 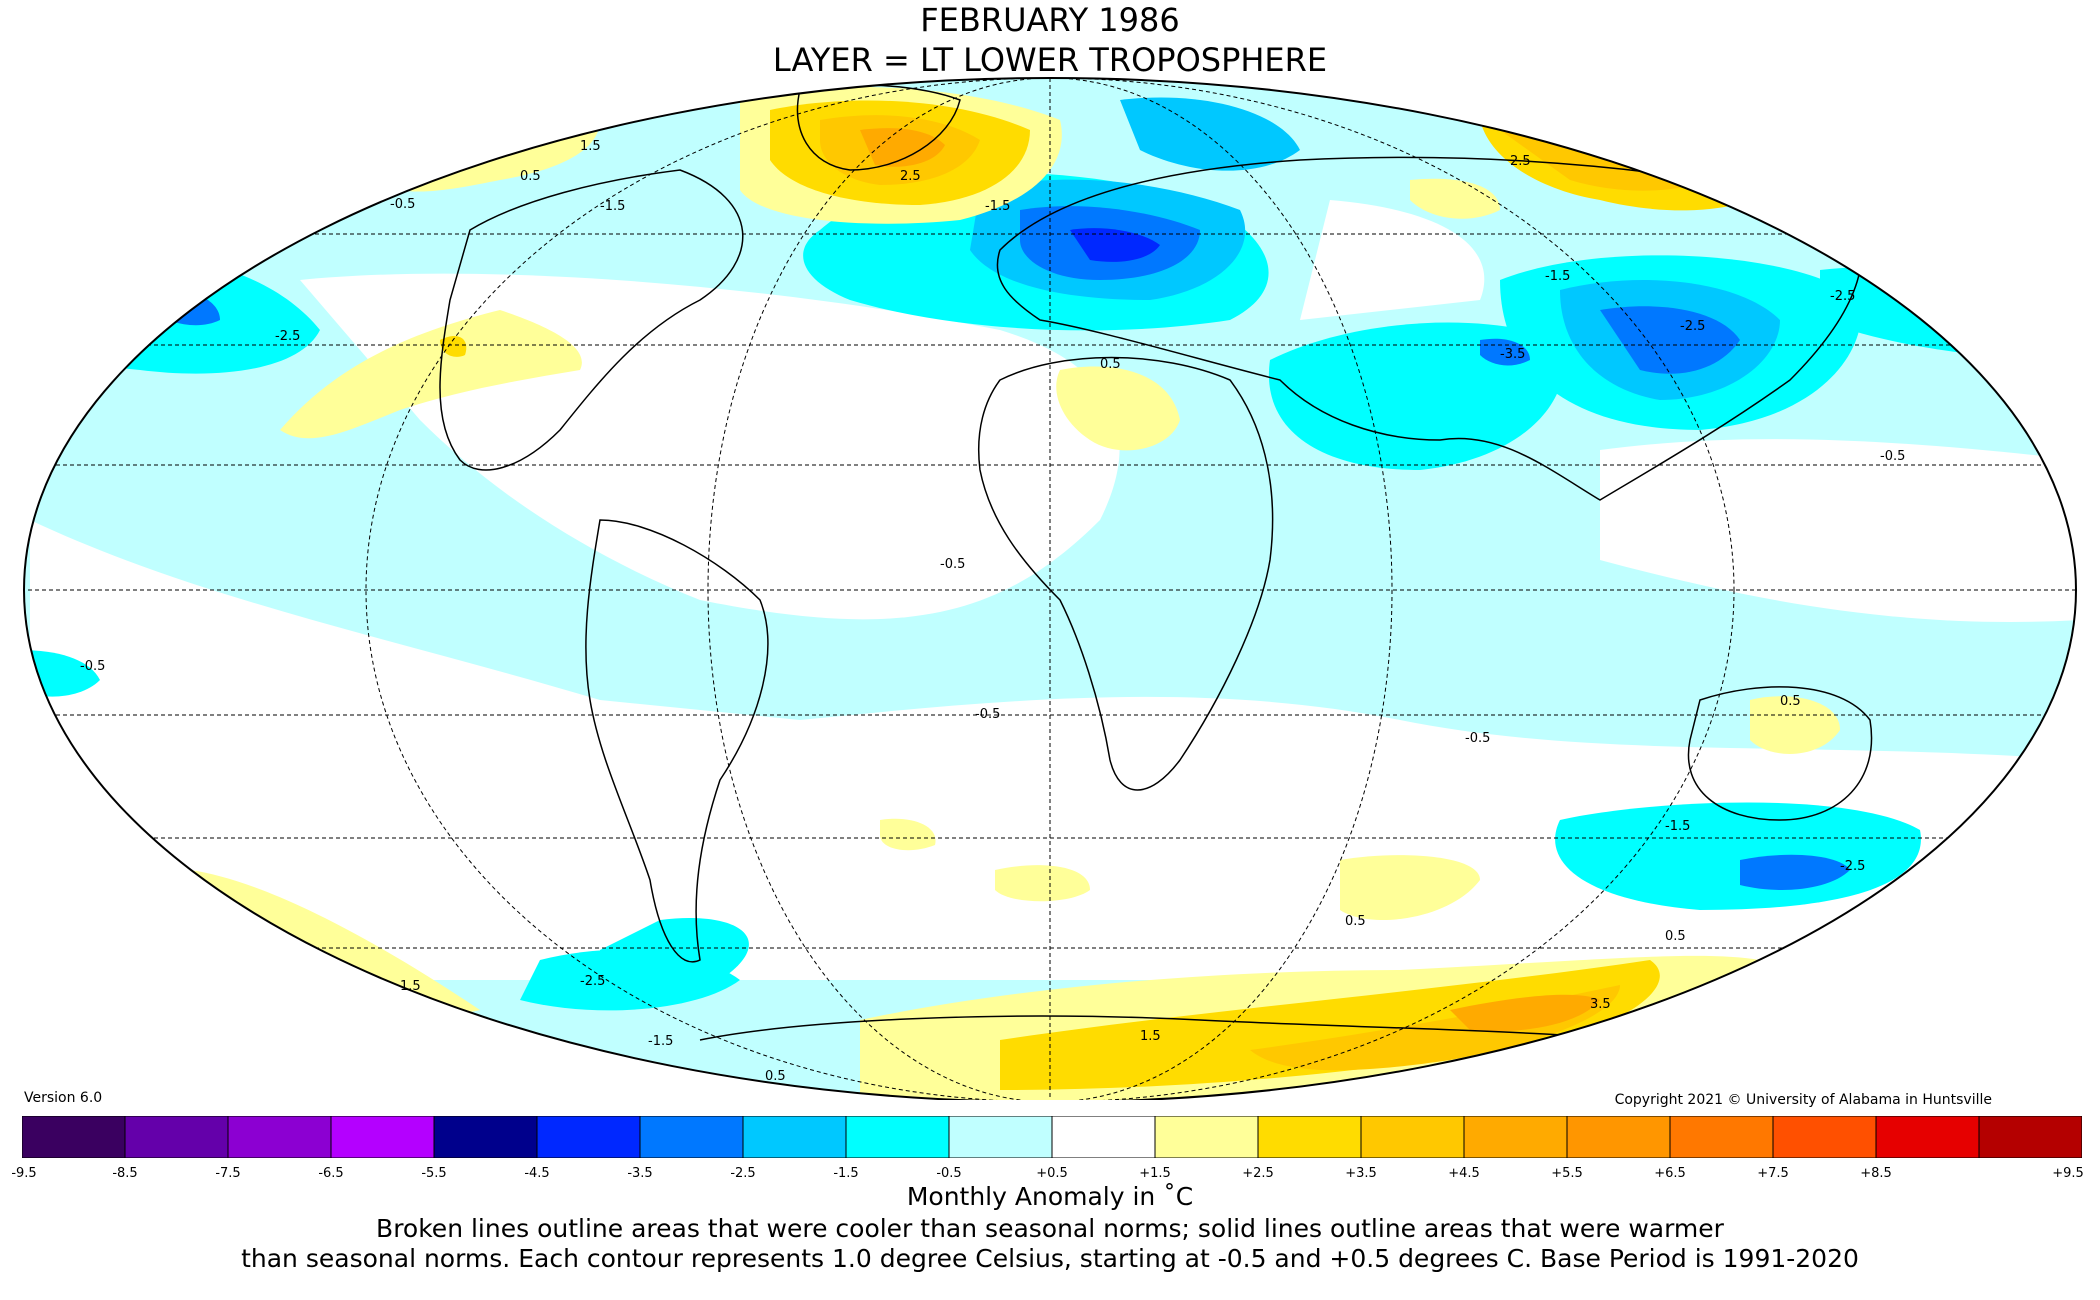 I want to click on color-scale-tick-label: -6.5, so click(x=331, y=1173).